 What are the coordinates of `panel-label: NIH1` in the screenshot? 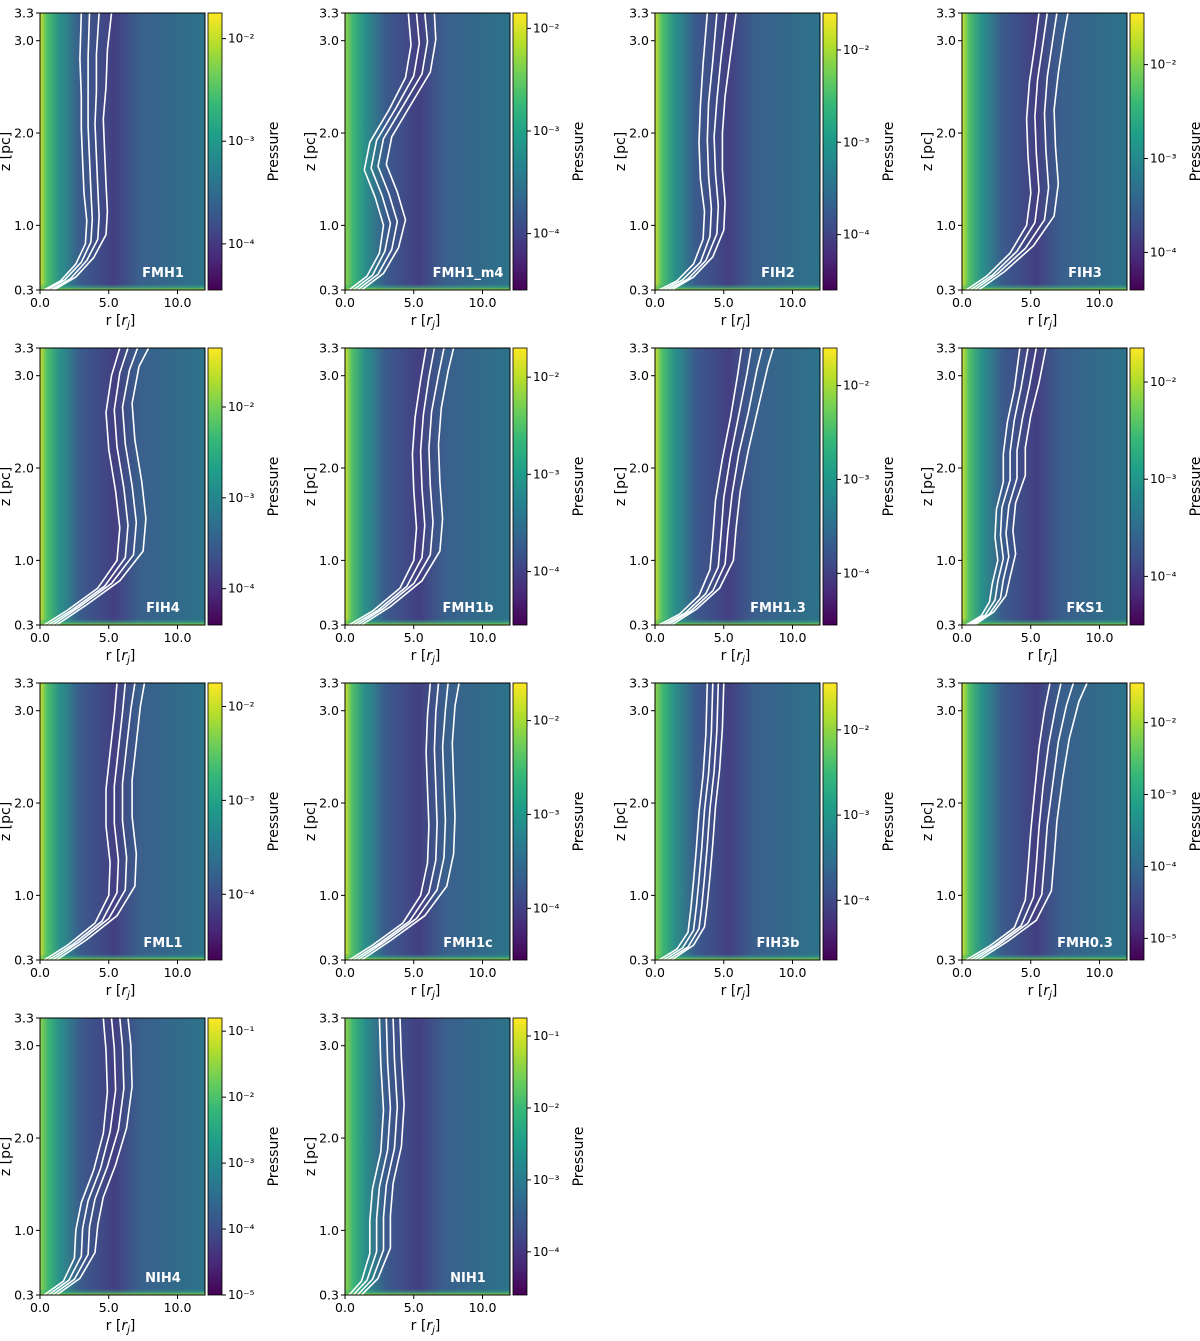 It's located at (468, 1278).